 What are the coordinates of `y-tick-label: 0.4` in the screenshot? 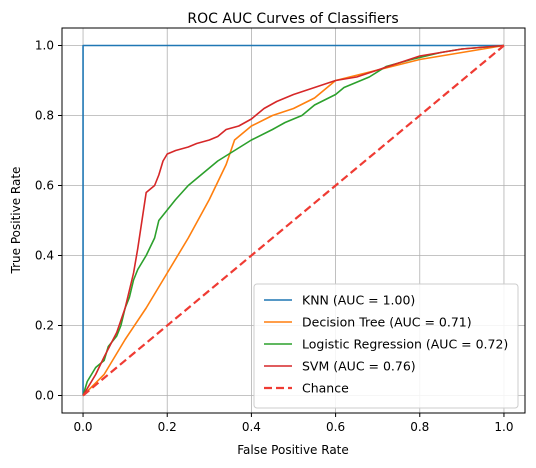 It's located at (44, 256).